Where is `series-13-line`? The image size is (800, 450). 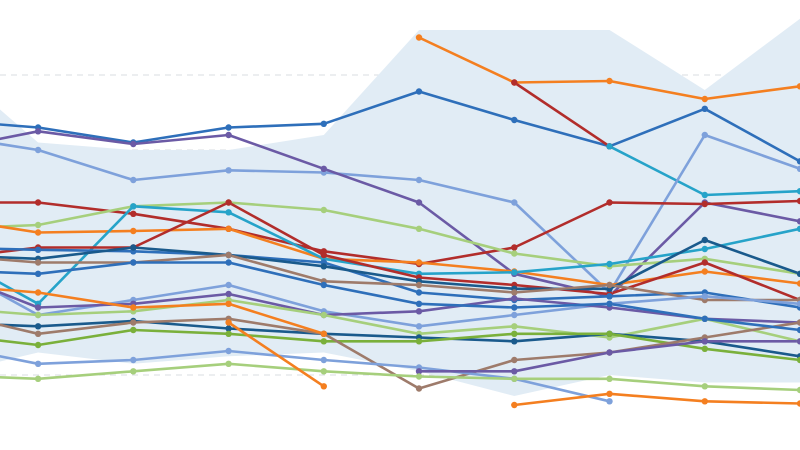
series-13-line is located at coordinates (400, 264).